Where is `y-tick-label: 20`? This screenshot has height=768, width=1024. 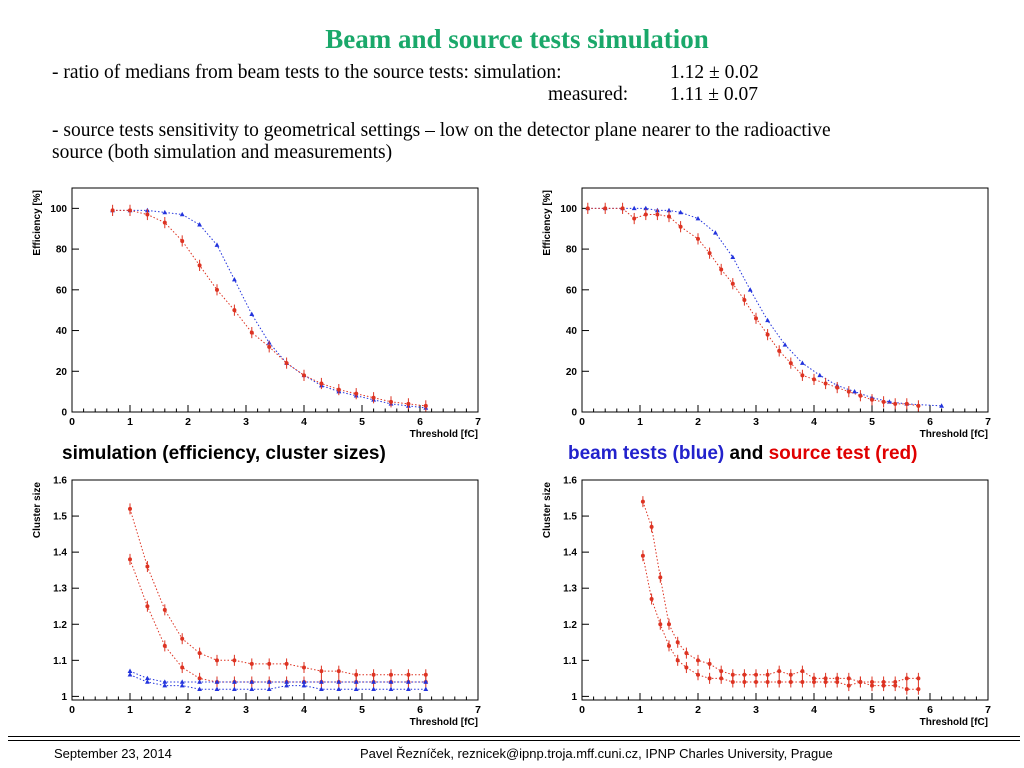
y-tick-label: 20 is located at coordinates (62, 372).